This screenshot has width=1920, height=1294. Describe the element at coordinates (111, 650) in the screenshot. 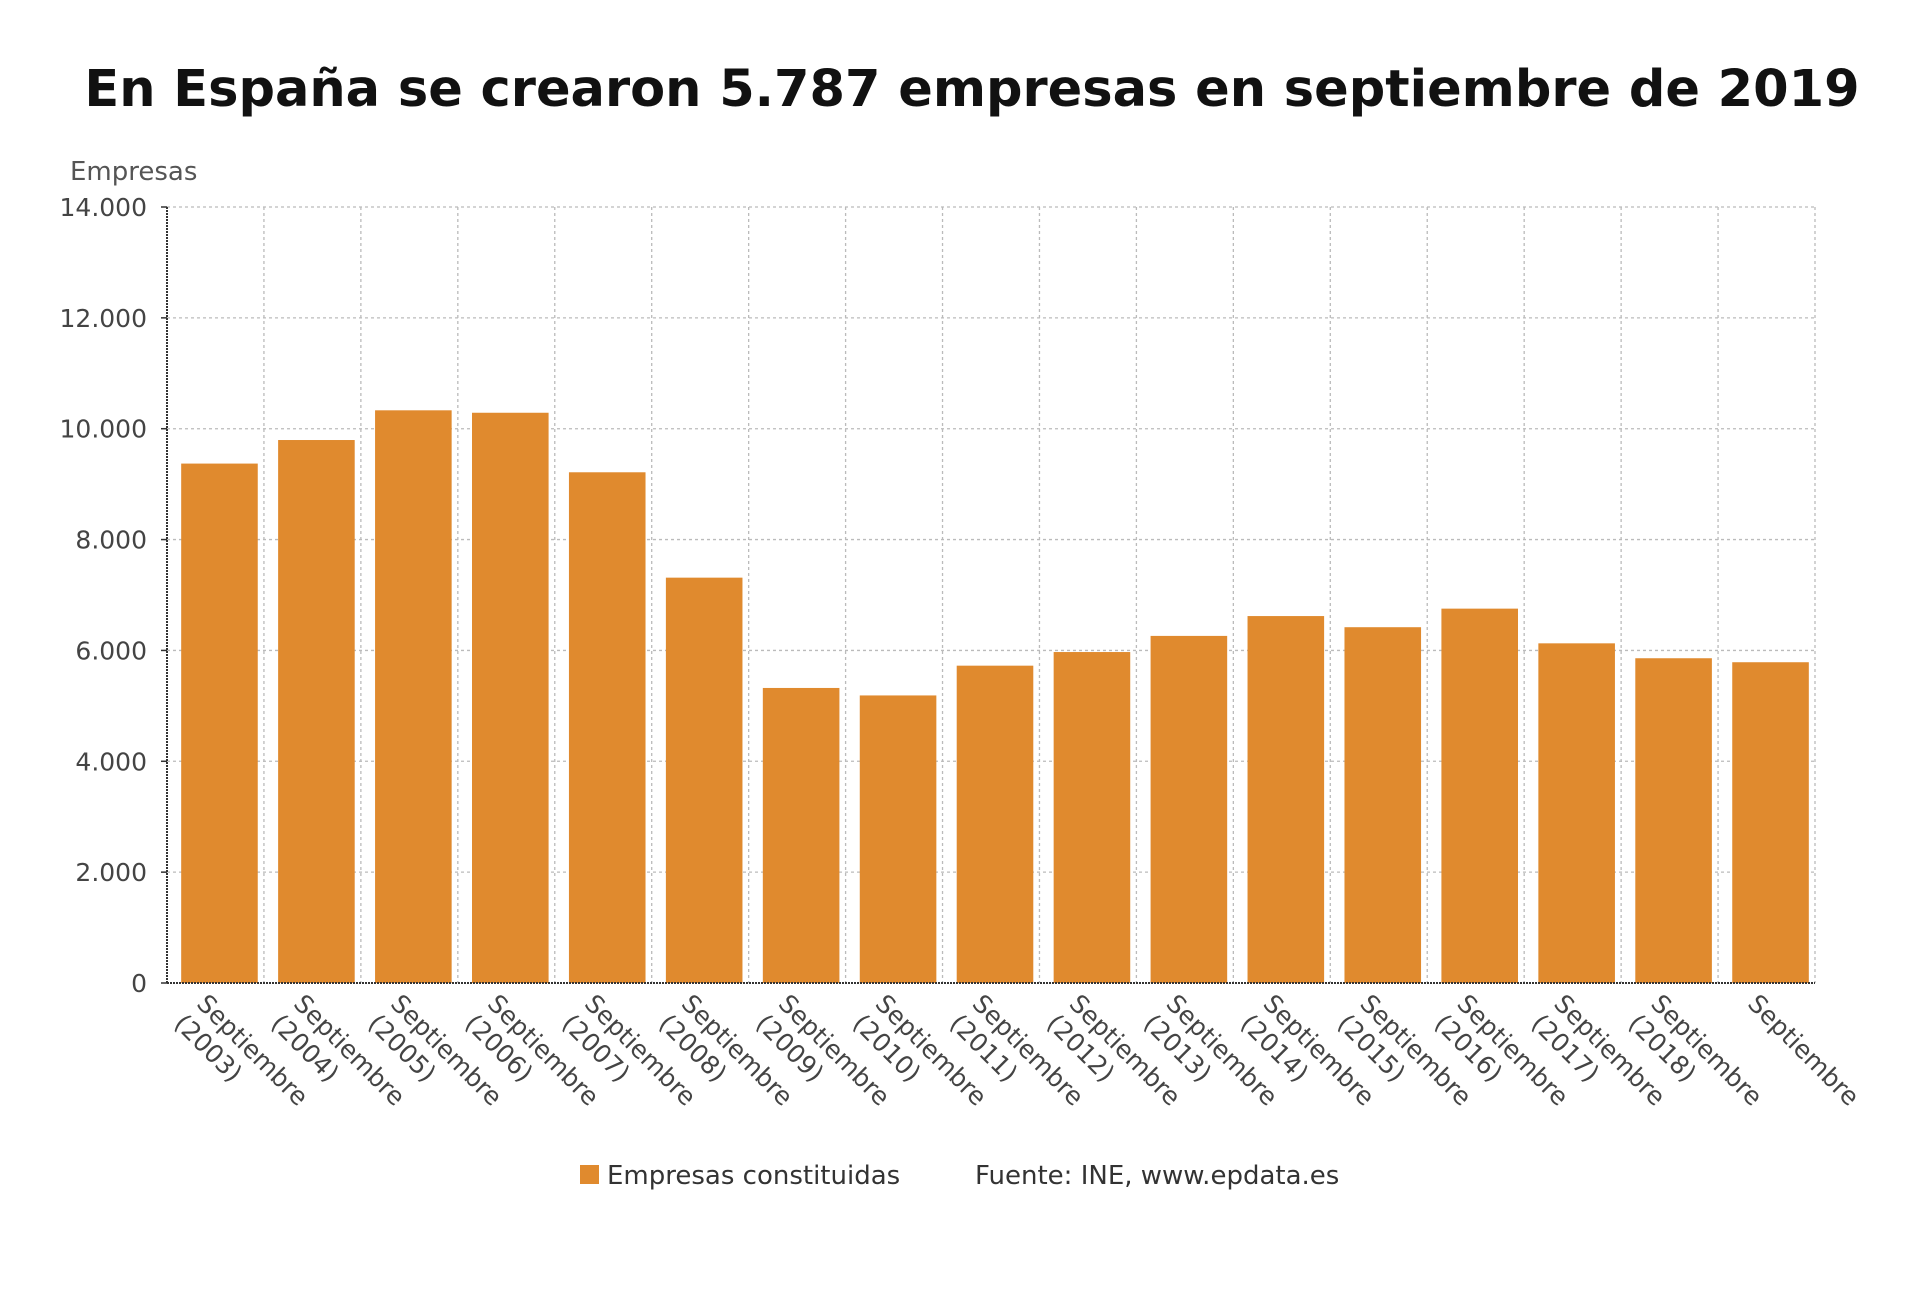

I see `y-tick-label: 6.000` at that location.